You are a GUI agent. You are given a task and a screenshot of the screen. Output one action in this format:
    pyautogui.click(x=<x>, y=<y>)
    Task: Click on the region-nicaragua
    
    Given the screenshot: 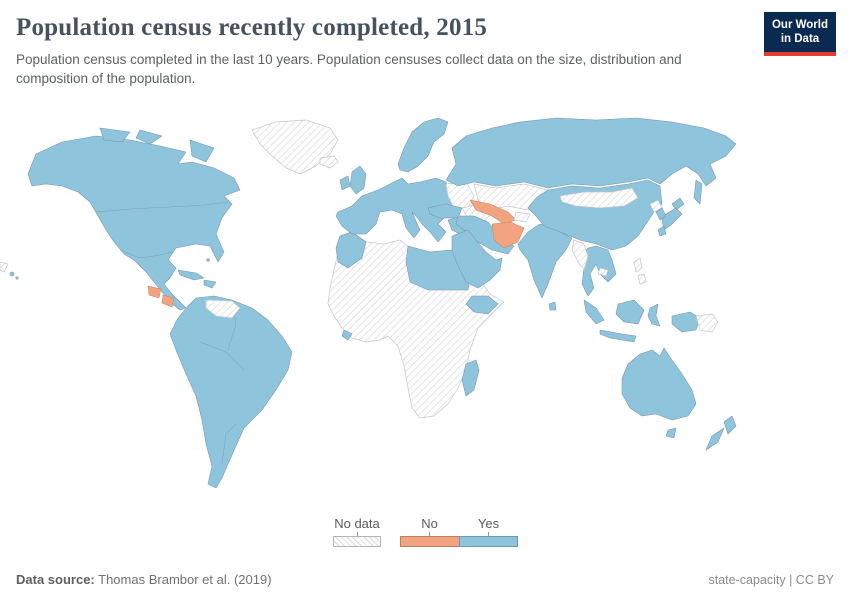 What is the action you would take?
    pyautogui.click(x=168, y=301)
    